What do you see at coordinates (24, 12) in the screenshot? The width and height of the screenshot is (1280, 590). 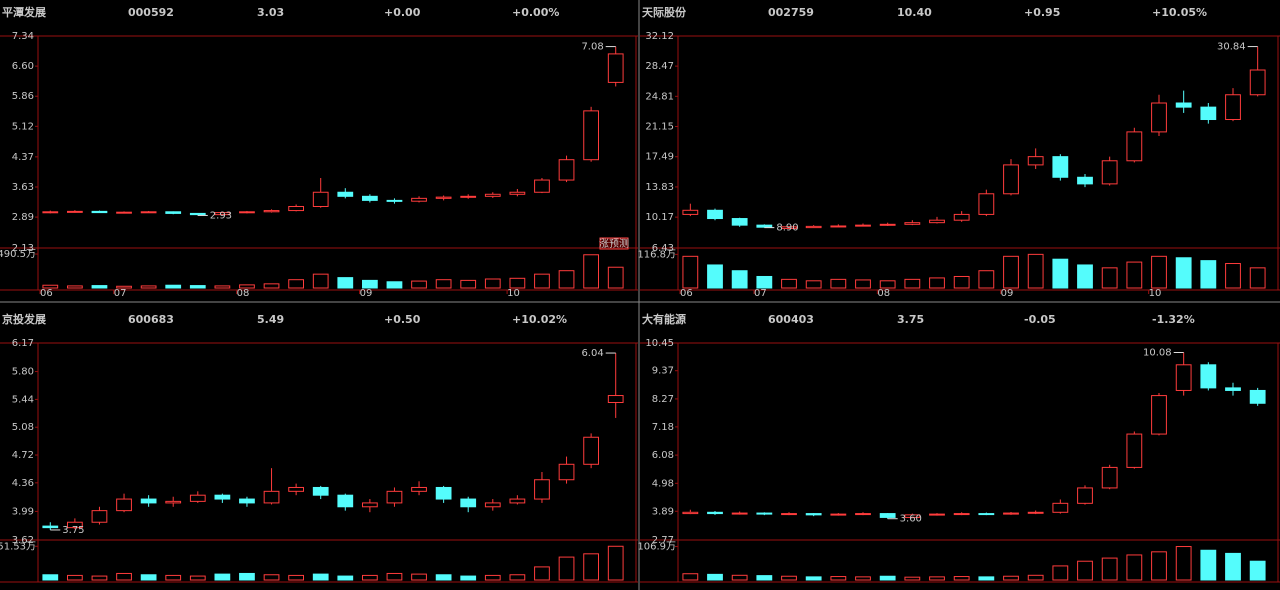 I see `stock-name: 平潭发展` at bounding box center [24, 12].